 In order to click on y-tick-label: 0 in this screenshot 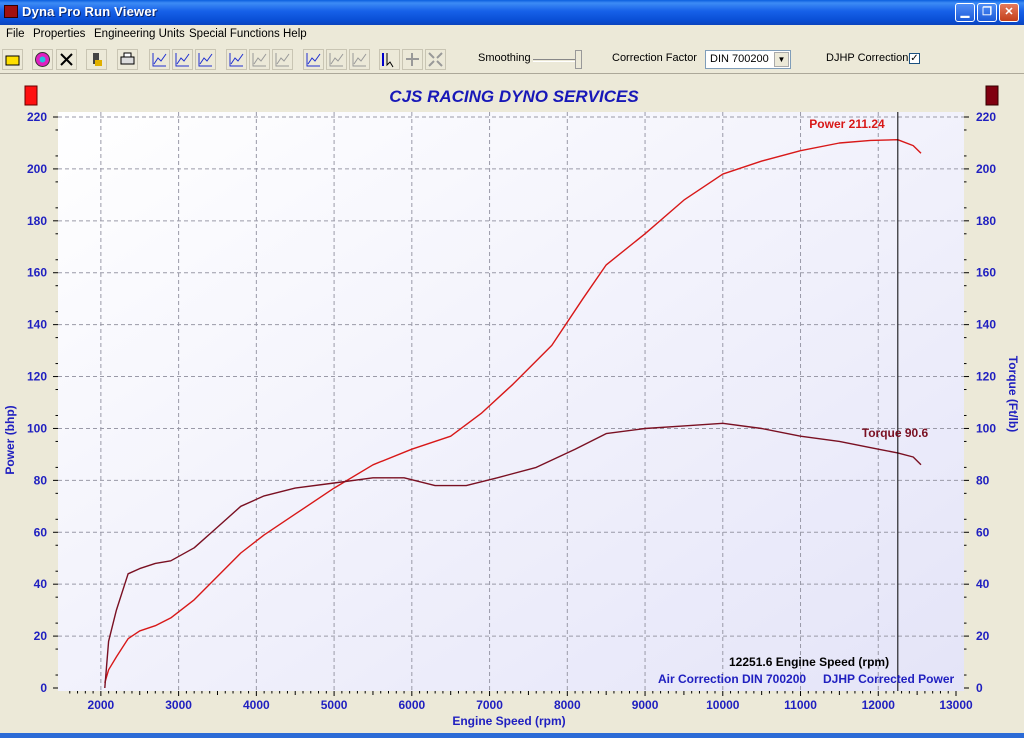, I will do `click(43, 688)`.